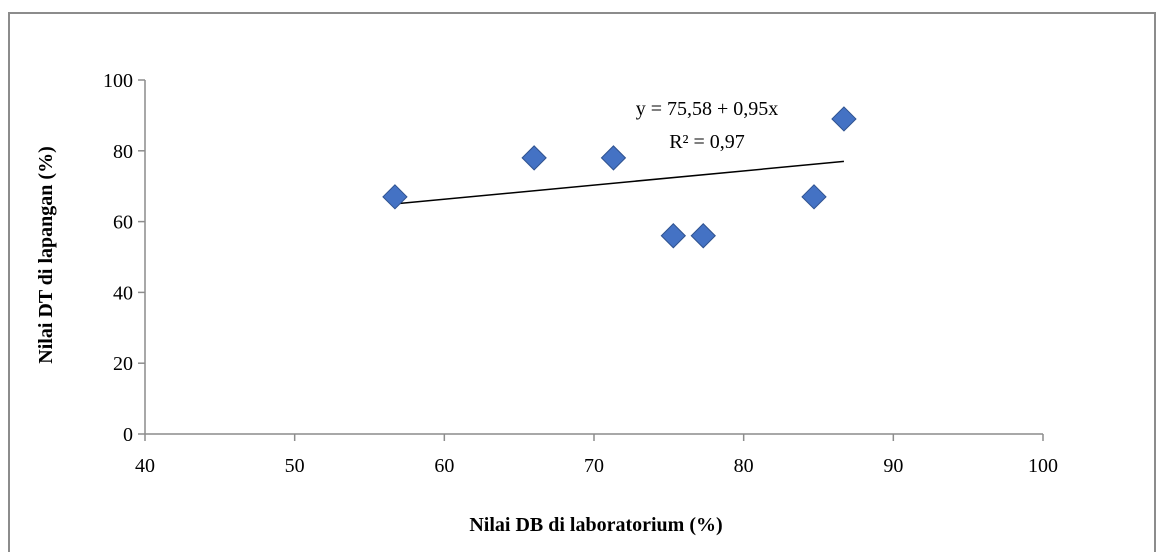  What do you see at coordinates (595, 525) in the screenshot?
I see `x-axis-title: Nilai DB di laboratorium (%)` at bounding box center [595, 525].